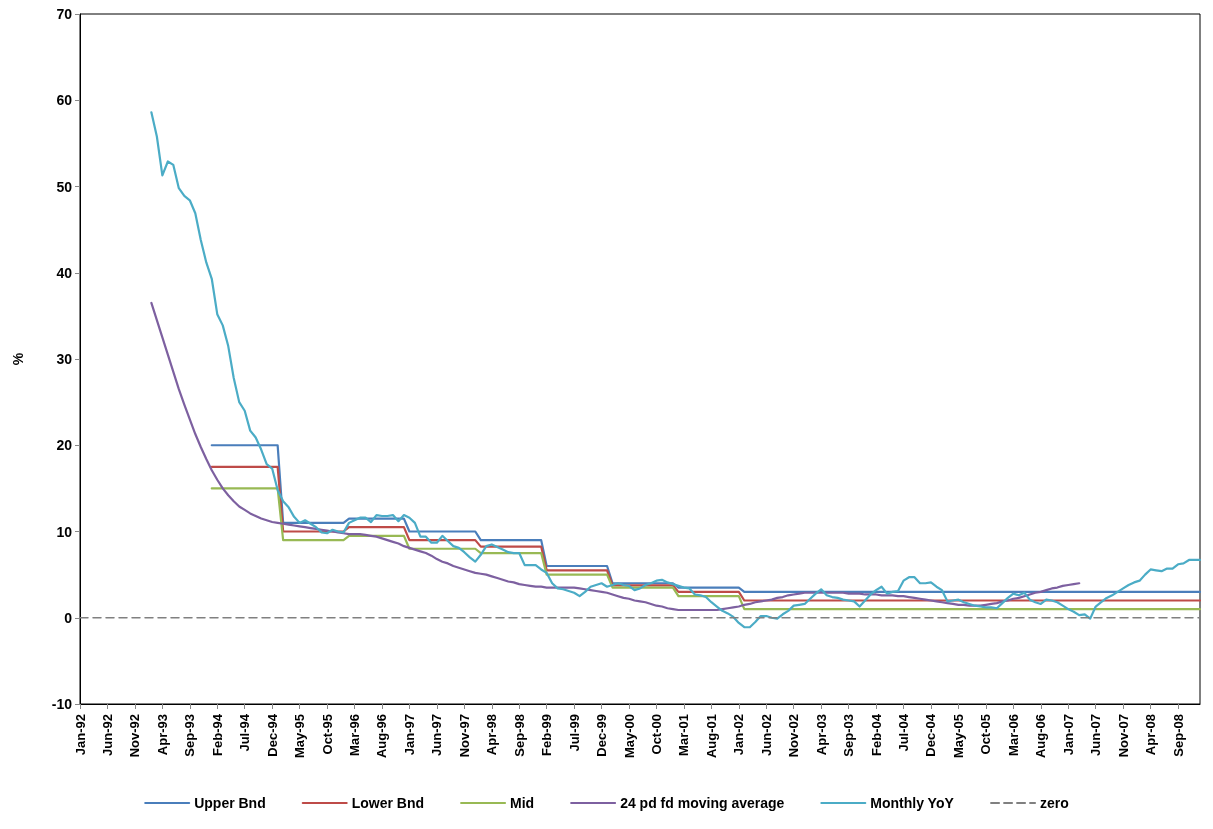 Image resolution: width=1213 pixels, height=829 pixels. I want to click on y-tick-label: 70, so click(64, 14).